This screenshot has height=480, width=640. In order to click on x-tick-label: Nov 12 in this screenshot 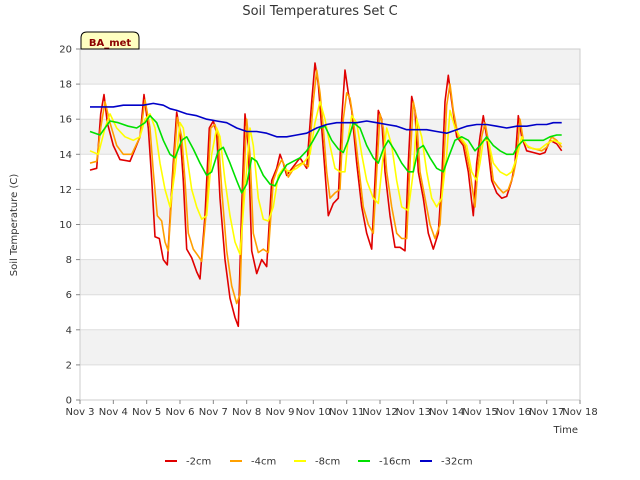, I will do `click(379, 412)`.